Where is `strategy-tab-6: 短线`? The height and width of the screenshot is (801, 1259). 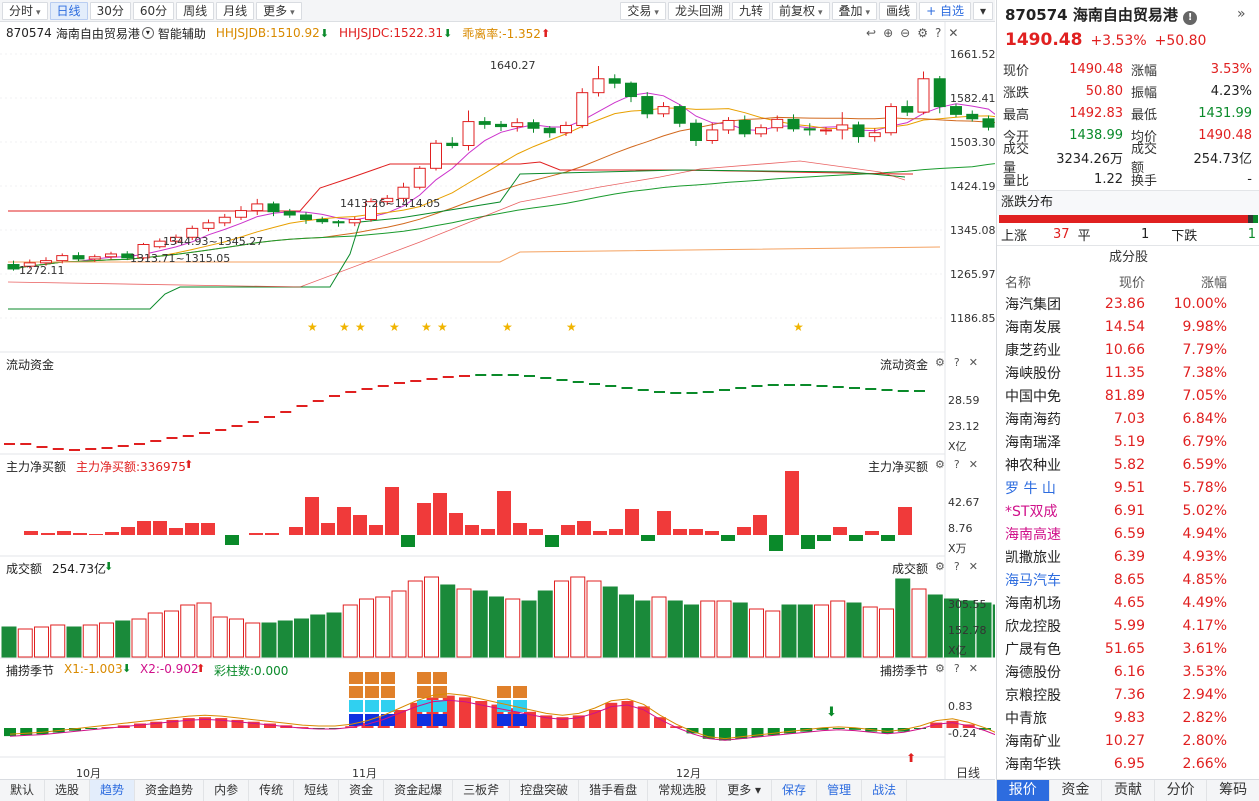
strategy-tab-6: 短线 is located at coordinates (317, 790).